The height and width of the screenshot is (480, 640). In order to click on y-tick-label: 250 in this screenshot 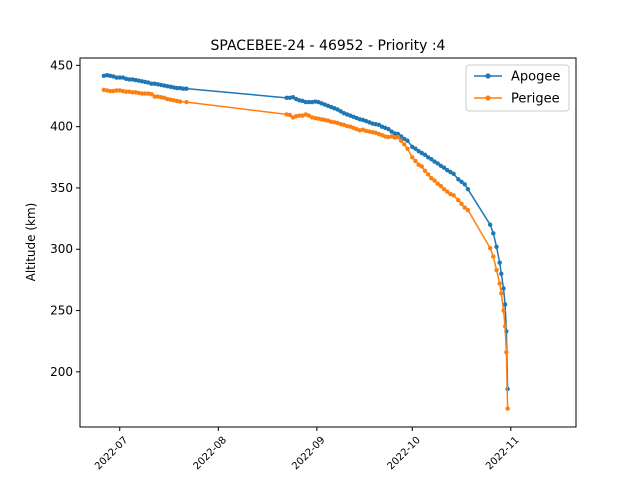, I will do `click(61, 311)`.